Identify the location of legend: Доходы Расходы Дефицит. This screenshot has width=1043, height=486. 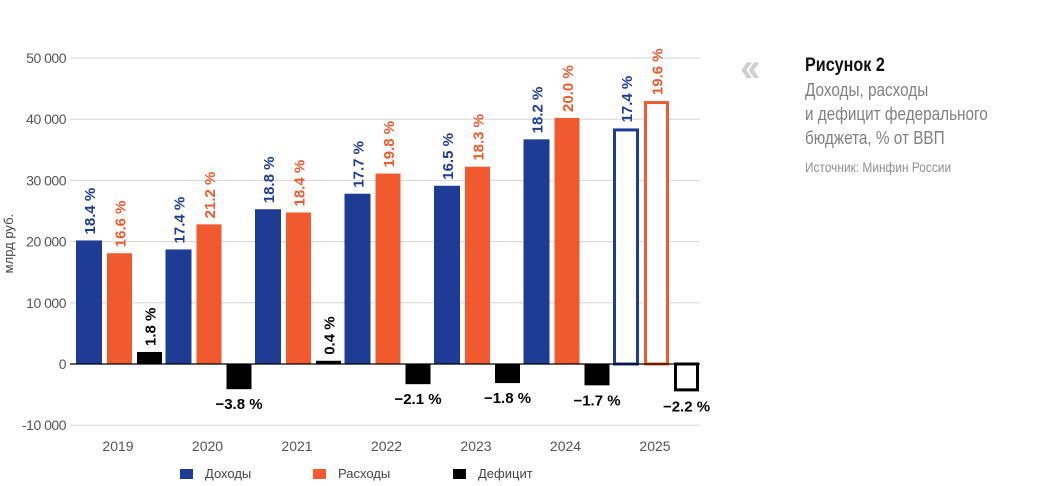
(350, 476).